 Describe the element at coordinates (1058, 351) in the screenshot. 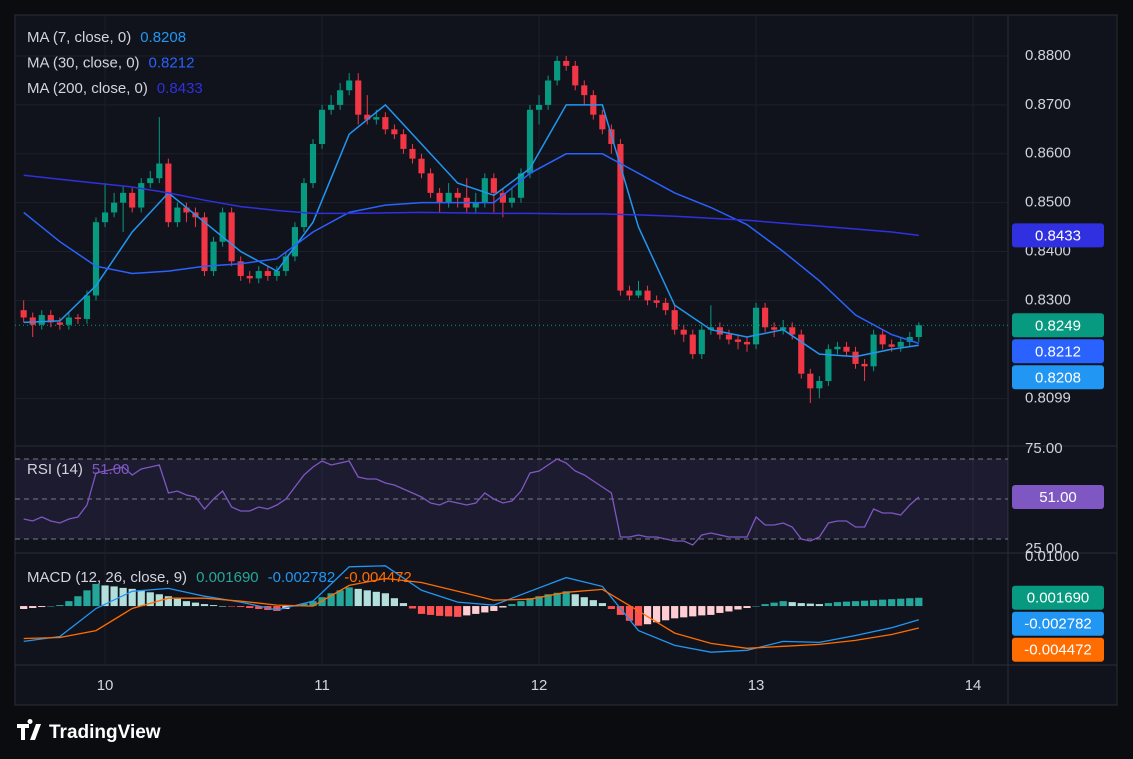

I see `price-badge-label: 0.8212` at that location.